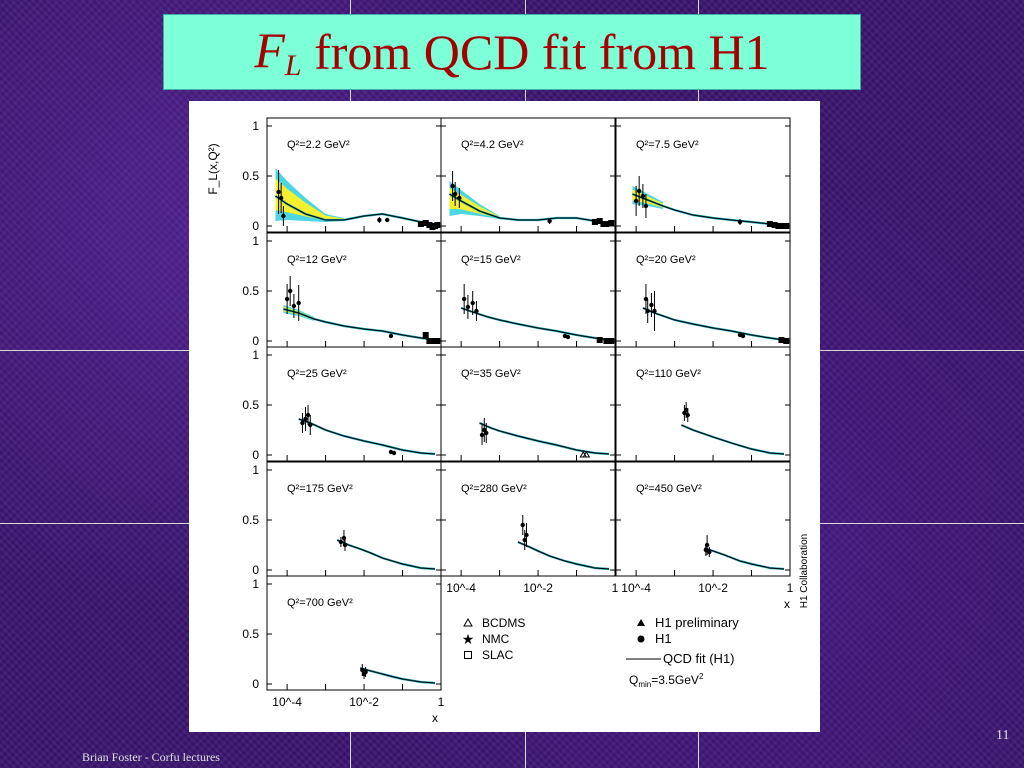 This screenshot has height=768, width=1024. What do you see at coordinates (468, 622) in the screenshot?
I see `bcdms-symbol` at bounding box center [468, 622].